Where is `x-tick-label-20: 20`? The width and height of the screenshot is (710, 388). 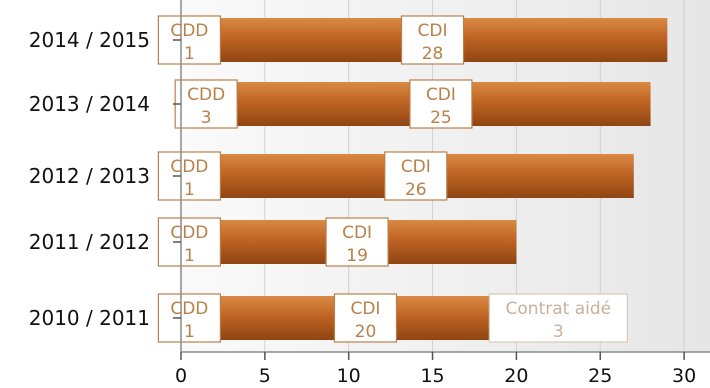 x-tick-label-20: 20 is located at coordinates (516, 376).